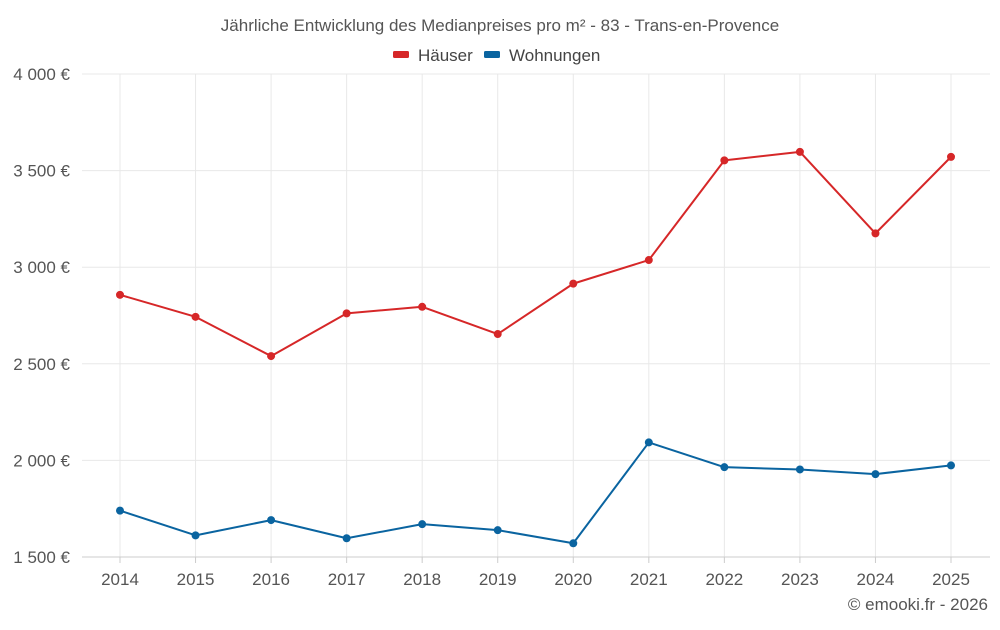 This screenshot has height=630, width=1000. I want to click on y-tick-label: 2 500 €, so click(41, 364).